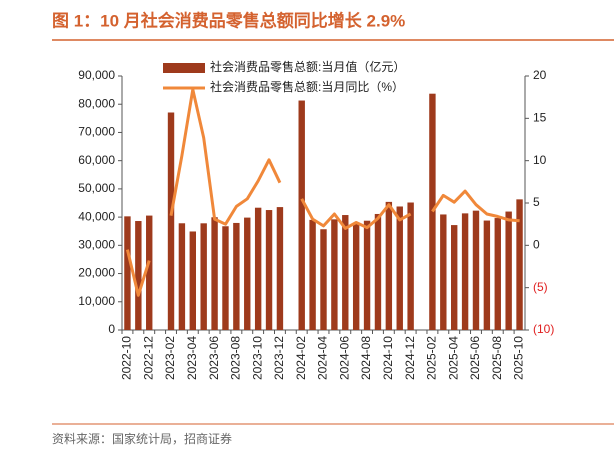  I want to click on x-tick-label: 2023-04, so click(192, 358).